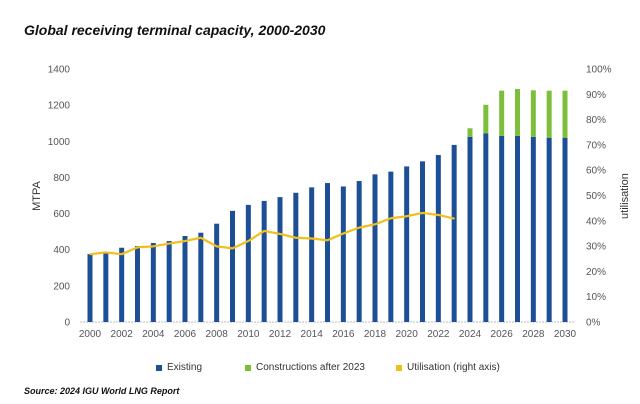  Describe the element at coordinates (470, 132) in the screenshot. I see `bar-constructions-2024` at that location.